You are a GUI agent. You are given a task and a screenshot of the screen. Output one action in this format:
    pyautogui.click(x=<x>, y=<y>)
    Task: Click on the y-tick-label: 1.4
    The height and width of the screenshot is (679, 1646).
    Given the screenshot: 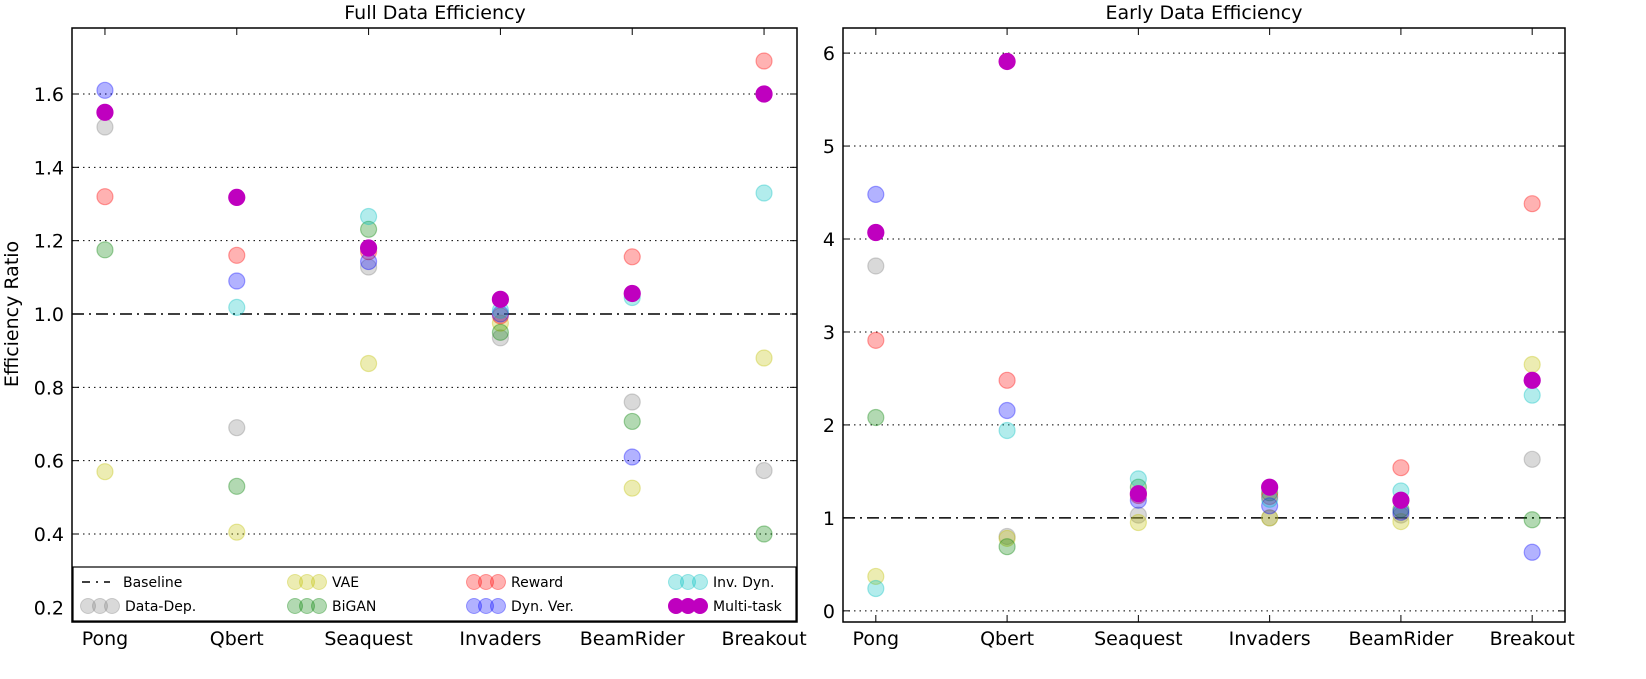 What is the action you would take?
    pyautogui.click(x=49, y=168)
    